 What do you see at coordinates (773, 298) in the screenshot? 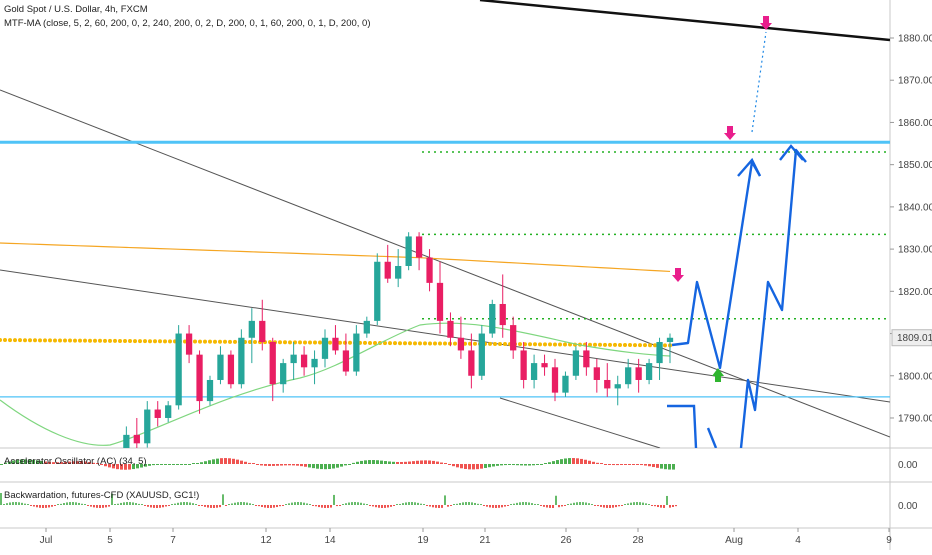
I see `projection-path-up2` at bounding box center [773, 298].